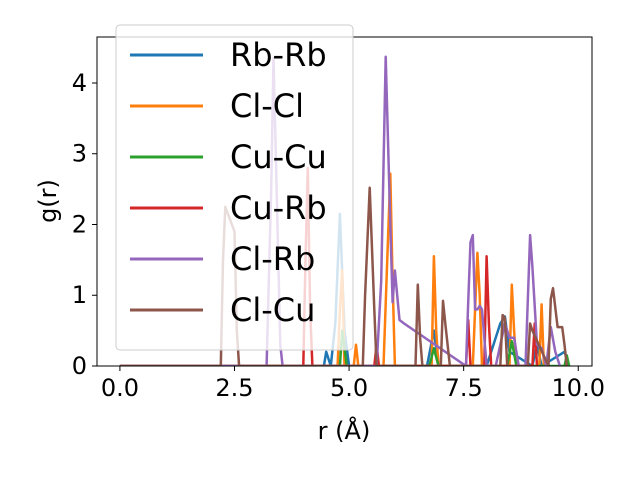 The image size is (640, 480). I want to click on legend-label-cu-cu: Cu-Cu, so click(278, 157).